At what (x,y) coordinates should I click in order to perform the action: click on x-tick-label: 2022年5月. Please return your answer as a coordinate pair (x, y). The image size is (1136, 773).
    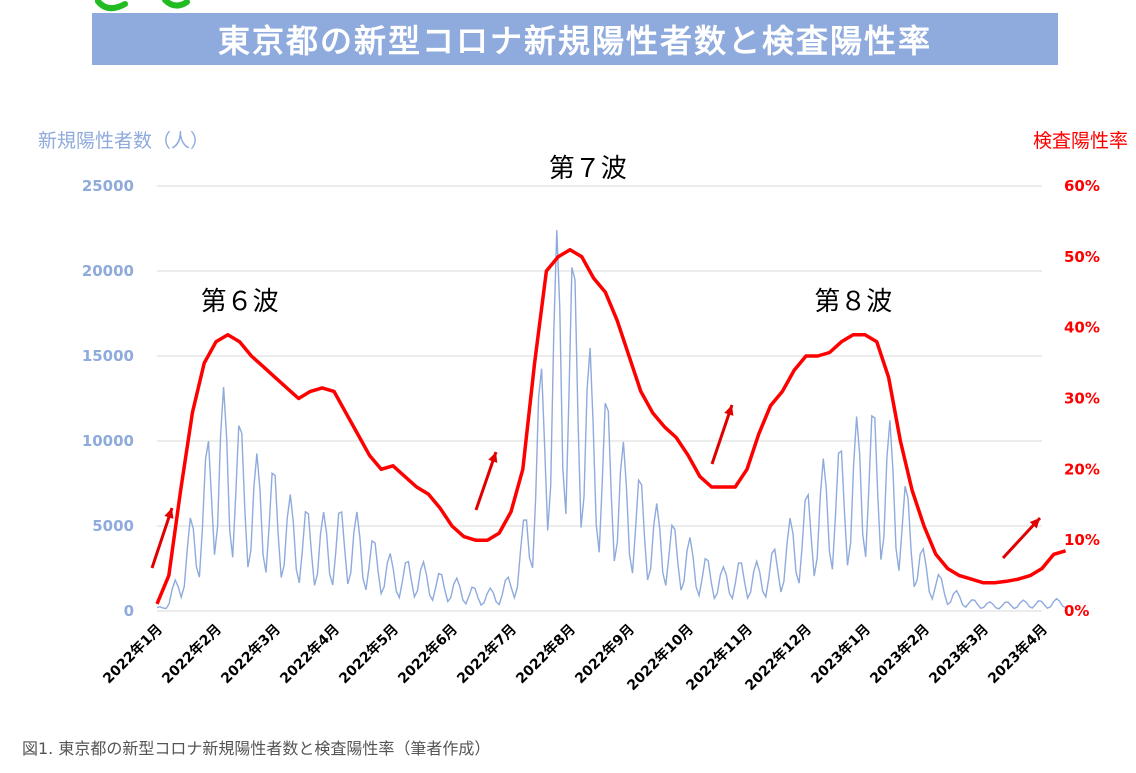
    Looking at the image, I should click on (369, 654).